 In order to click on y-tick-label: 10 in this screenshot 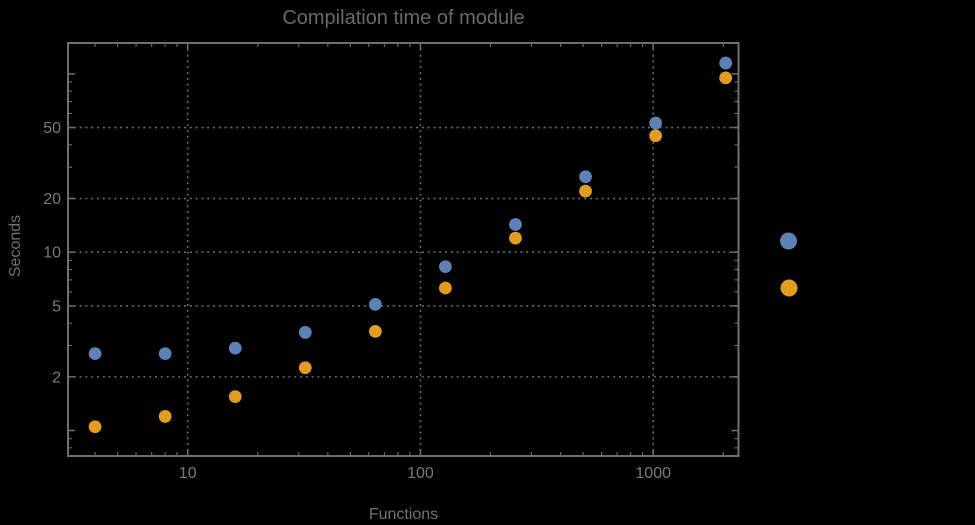, I will do `click(52, 253)`.